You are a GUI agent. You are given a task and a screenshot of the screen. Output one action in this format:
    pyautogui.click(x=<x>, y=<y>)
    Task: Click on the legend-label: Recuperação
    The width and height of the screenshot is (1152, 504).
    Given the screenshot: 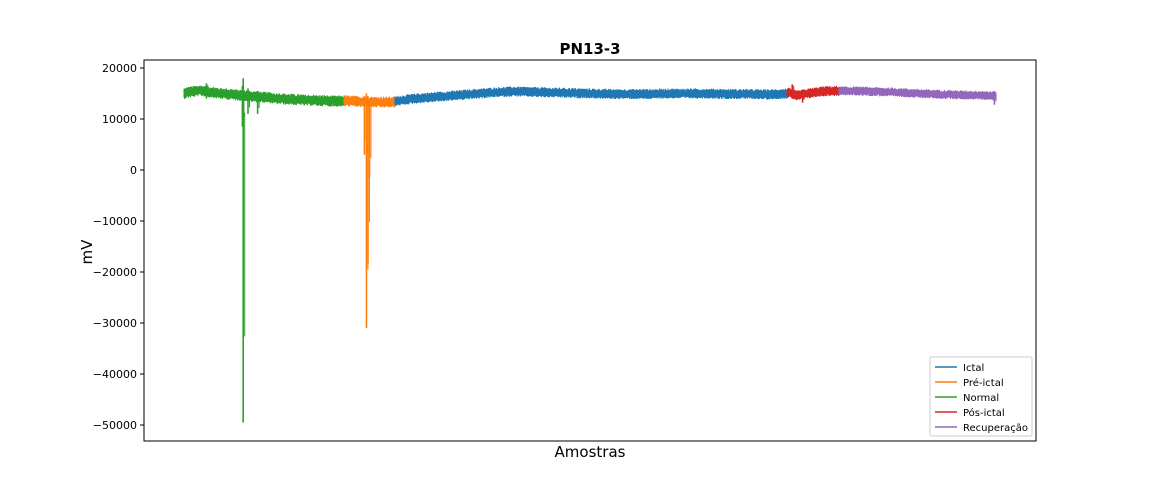 What is the action you would take?
    pyautogui.click(x=995, y=428)
    